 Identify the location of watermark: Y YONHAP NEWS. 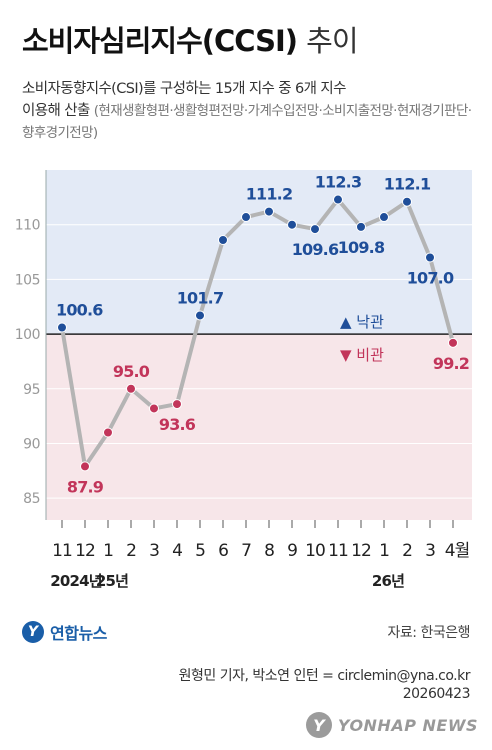
(391, 725).